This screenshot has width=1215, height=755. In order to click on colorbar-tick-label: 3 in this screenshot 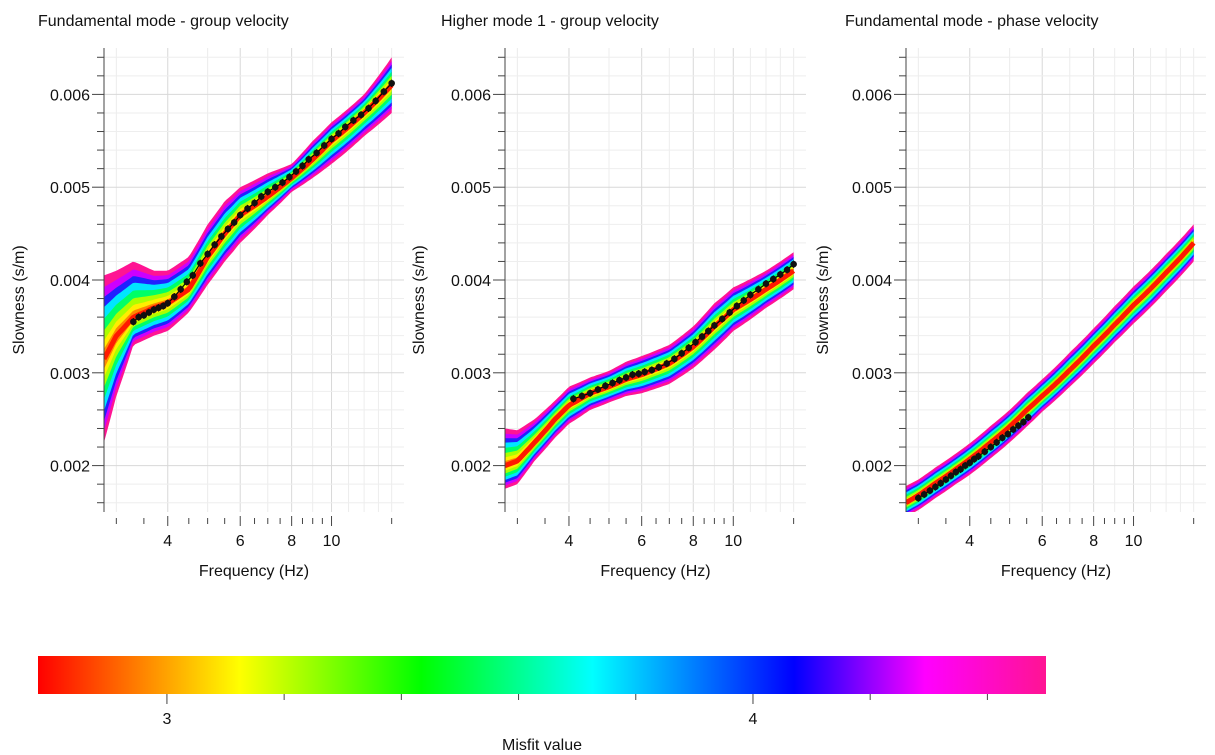, I will do `click(166, 719)`.